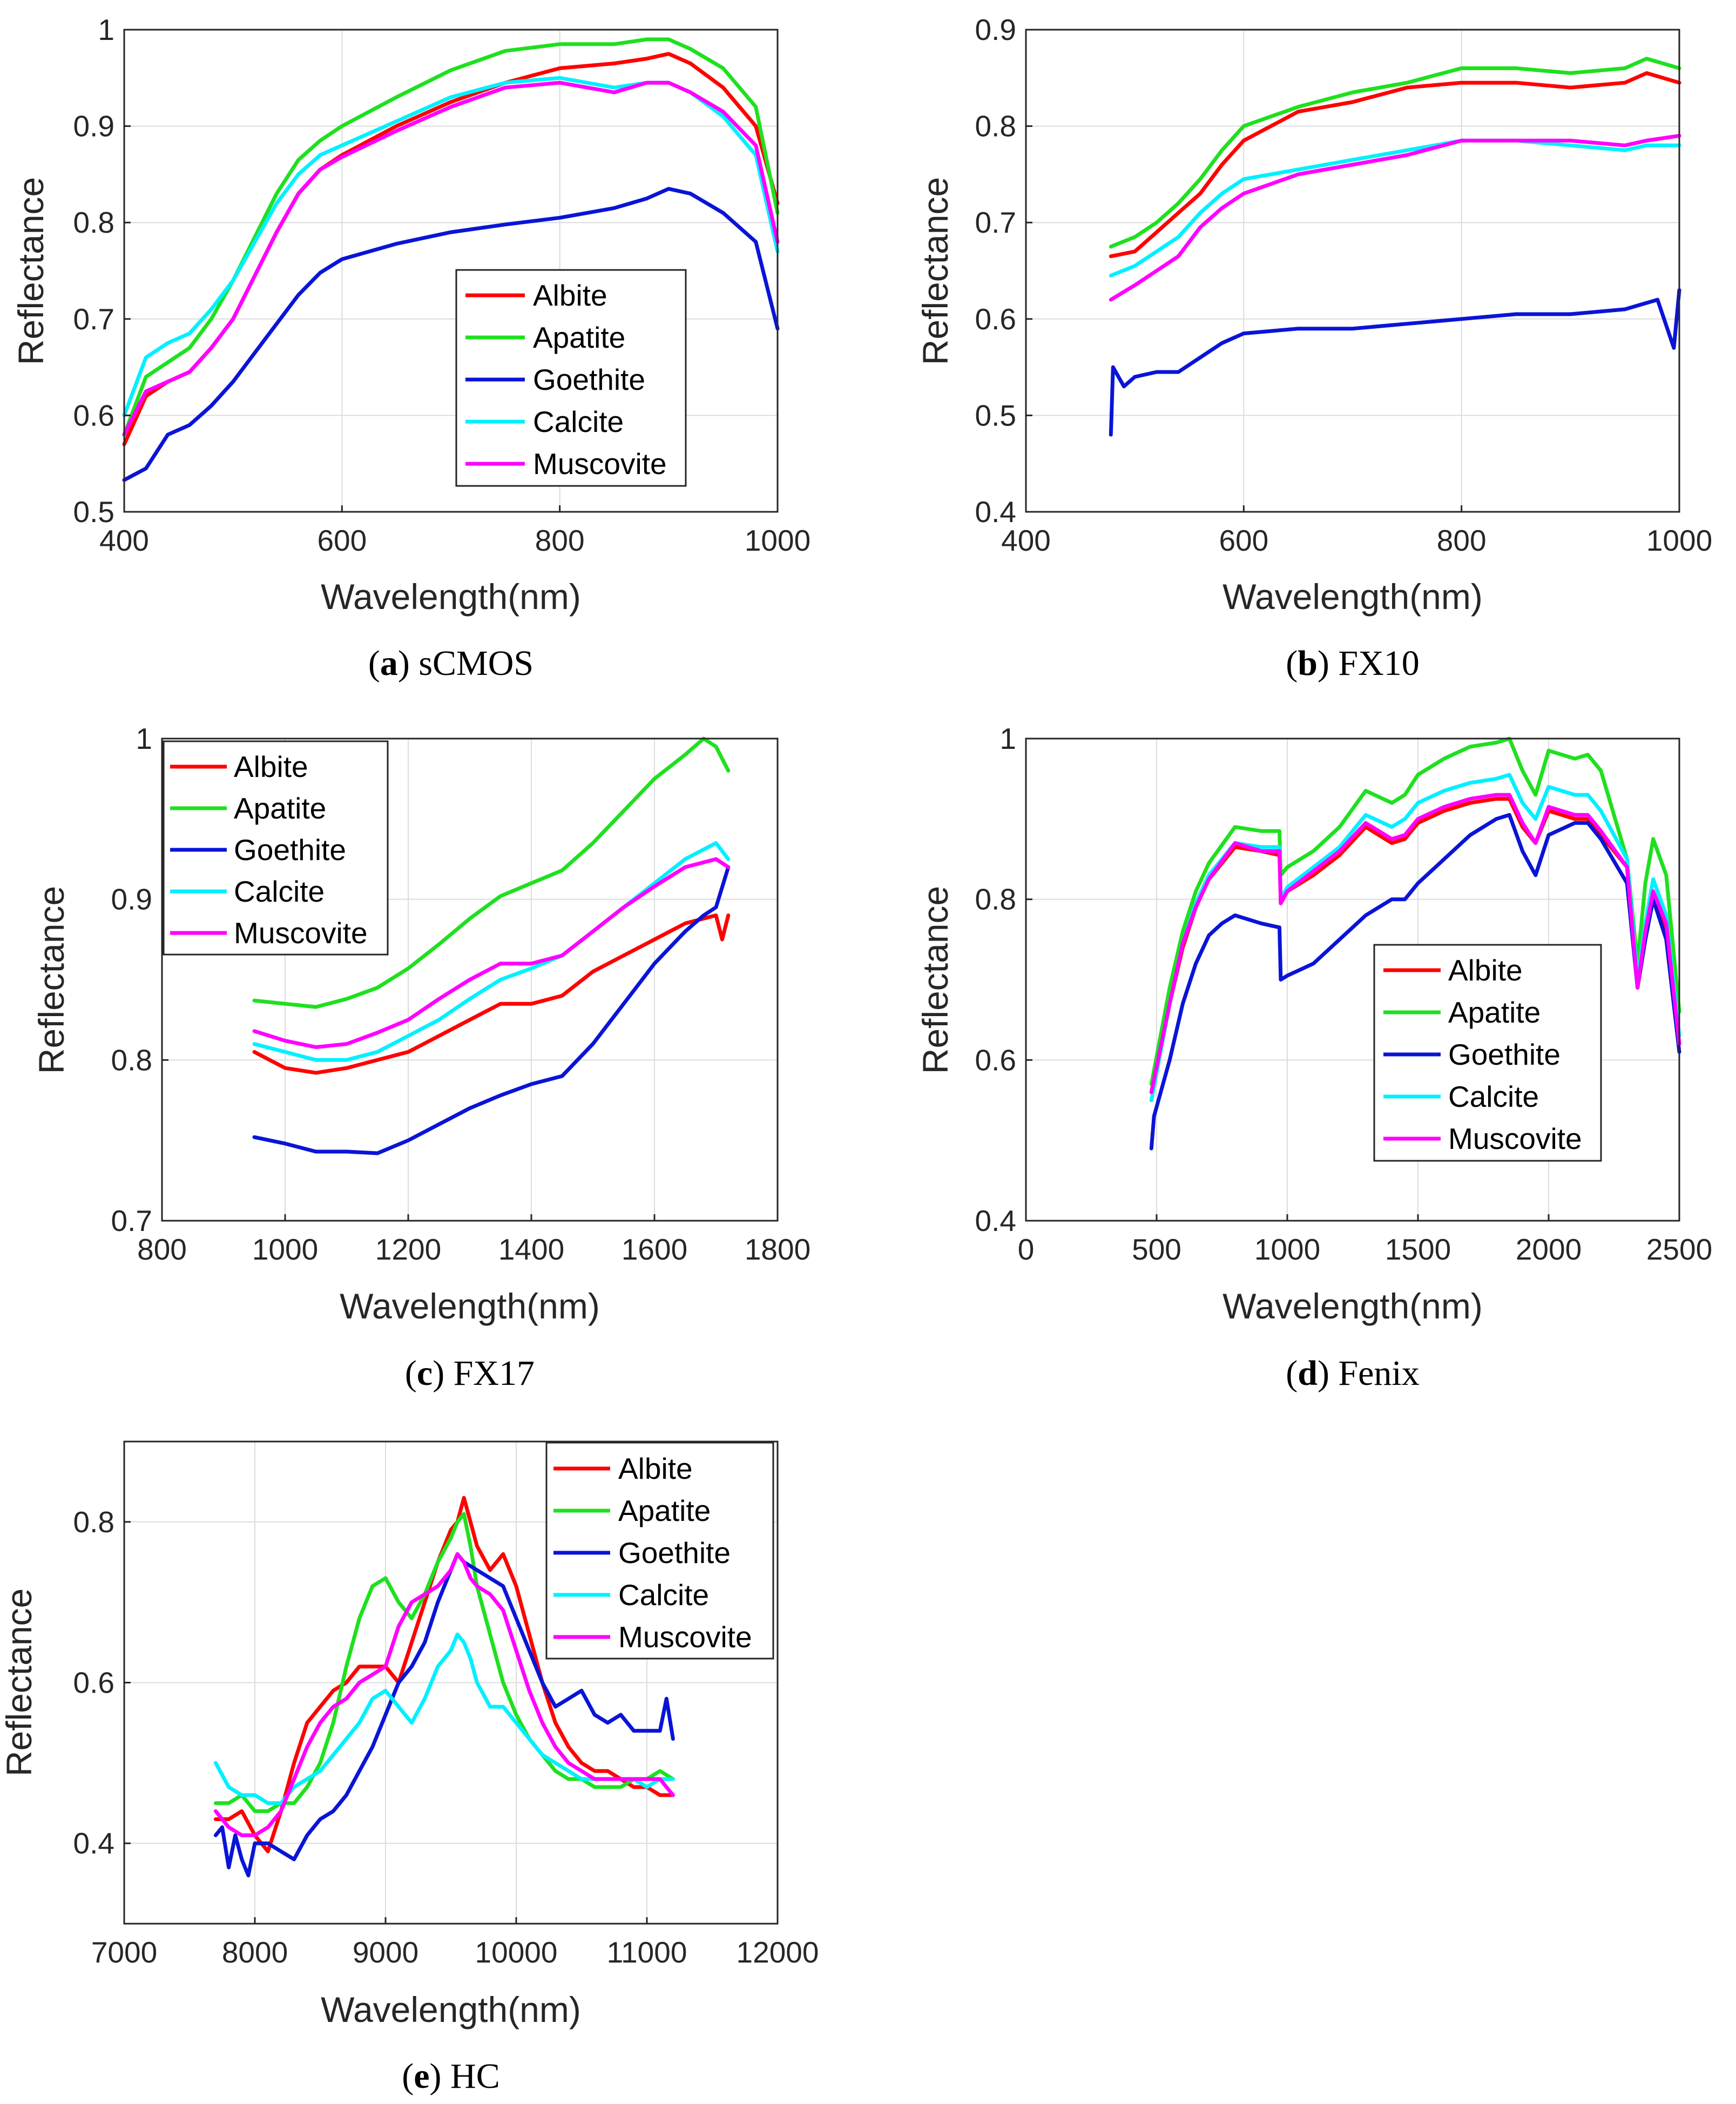 Image resolution: width=1736 pixels, height=2104 pixels. What do you see at coordinates (106, 29) in the screenshot?
I see `panel-a-y-tick-label: 1` at bounding box center [106, 29].